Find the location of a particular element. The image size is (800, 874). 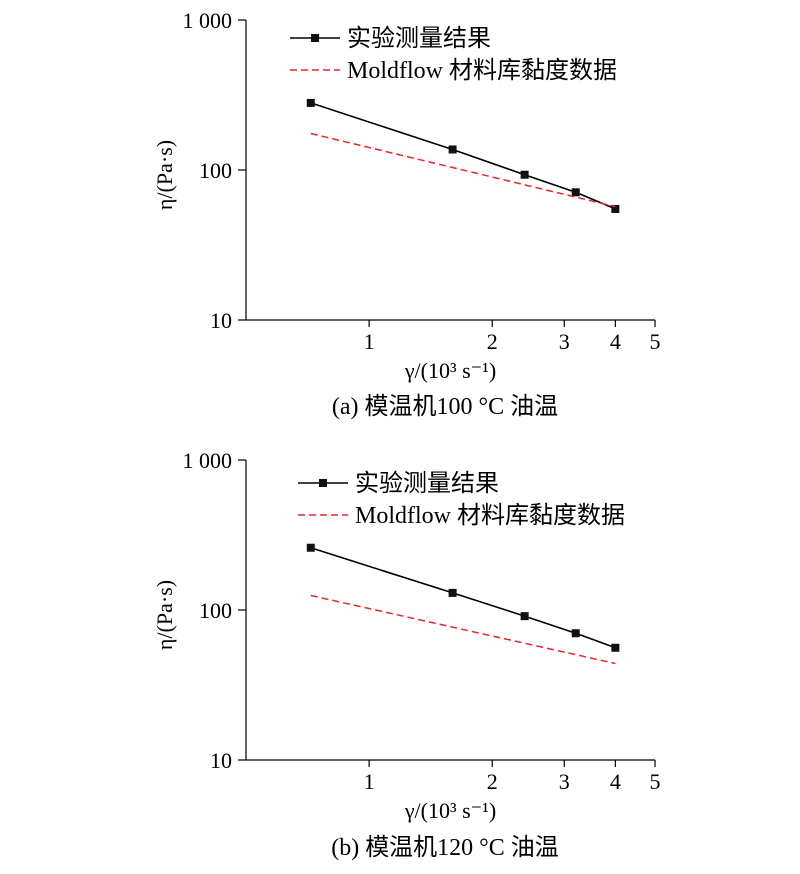

panel-caption: (a) 模温机100 °C 油温 is located at coordinates (445, 406).